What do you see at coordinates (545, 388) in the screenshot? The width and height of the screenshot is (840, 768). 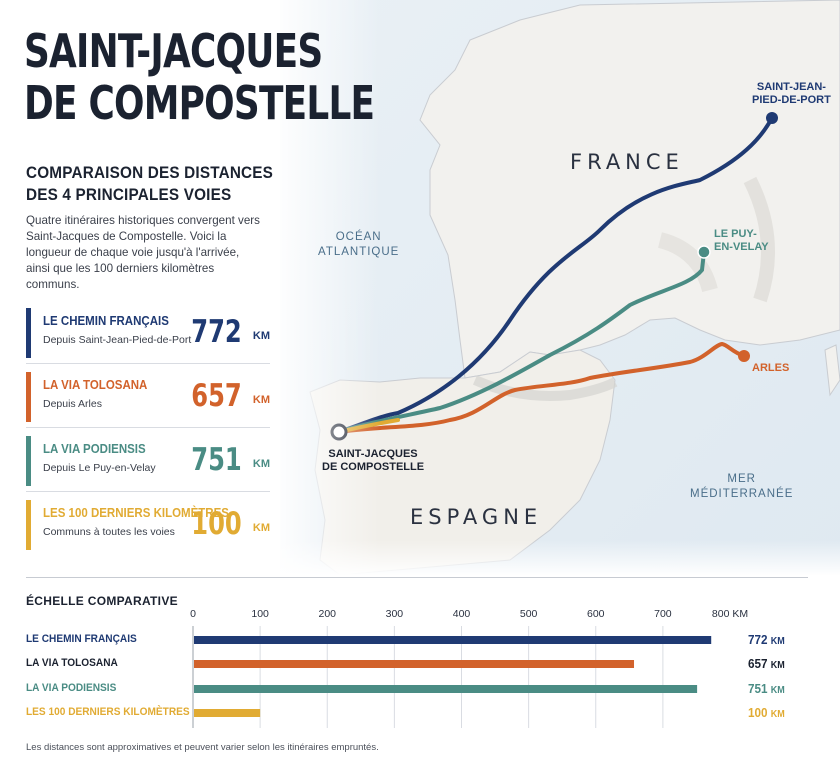 I see `pyrenees-relief` at bounding box center [545, 388].